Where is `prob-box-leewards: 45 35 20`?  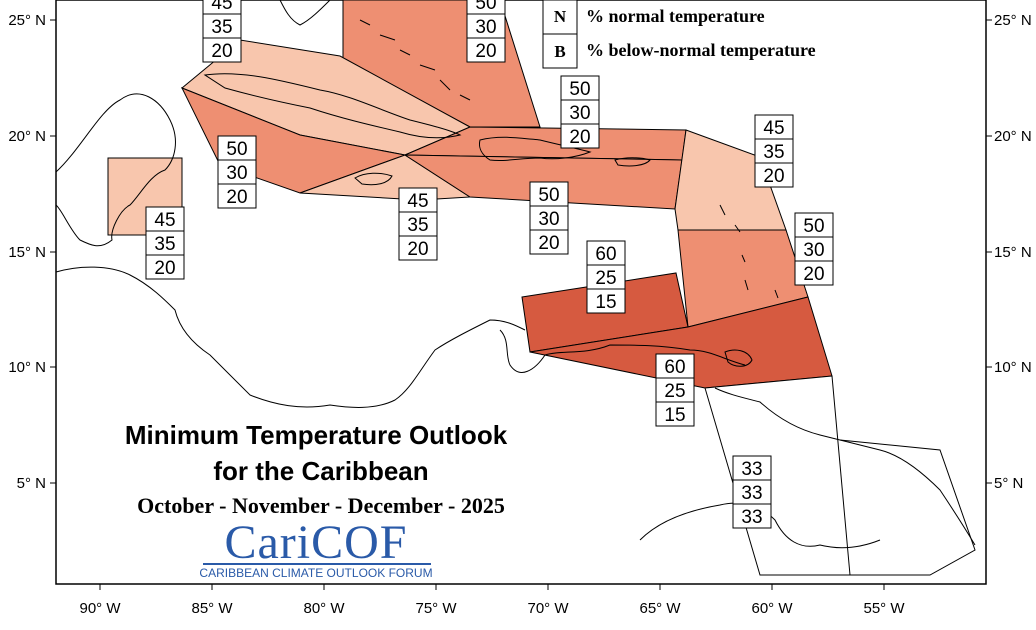
prob-box-leewards: 45 35 20 is located at coordinates (774, 151).